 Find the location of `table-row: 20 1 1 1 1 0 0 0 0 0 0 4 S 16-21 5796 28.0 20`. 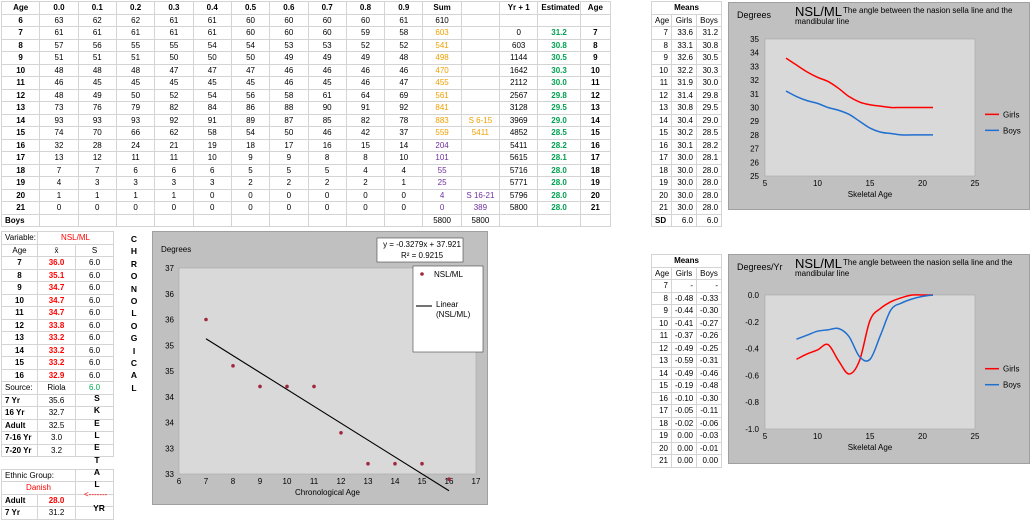

table-row: 20 1 1 1 1 0 0 0 0 0 0 4 S 16-21 5796 28.0 20 is located at coordinates (306, 195).